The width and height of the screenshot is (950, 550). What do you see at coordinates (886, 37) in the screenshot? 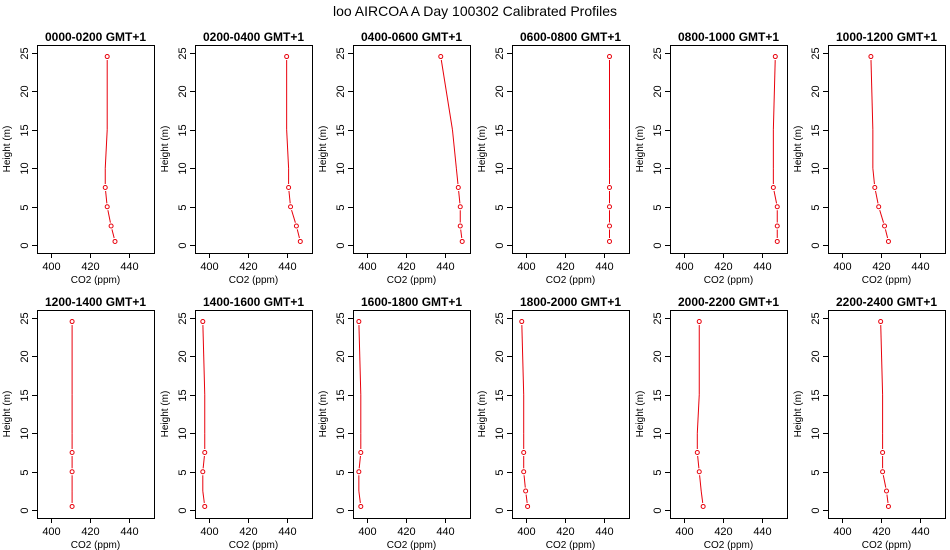
I see `panel-title: 1000-1200 GMT+1` at bounding box center [886, 37].